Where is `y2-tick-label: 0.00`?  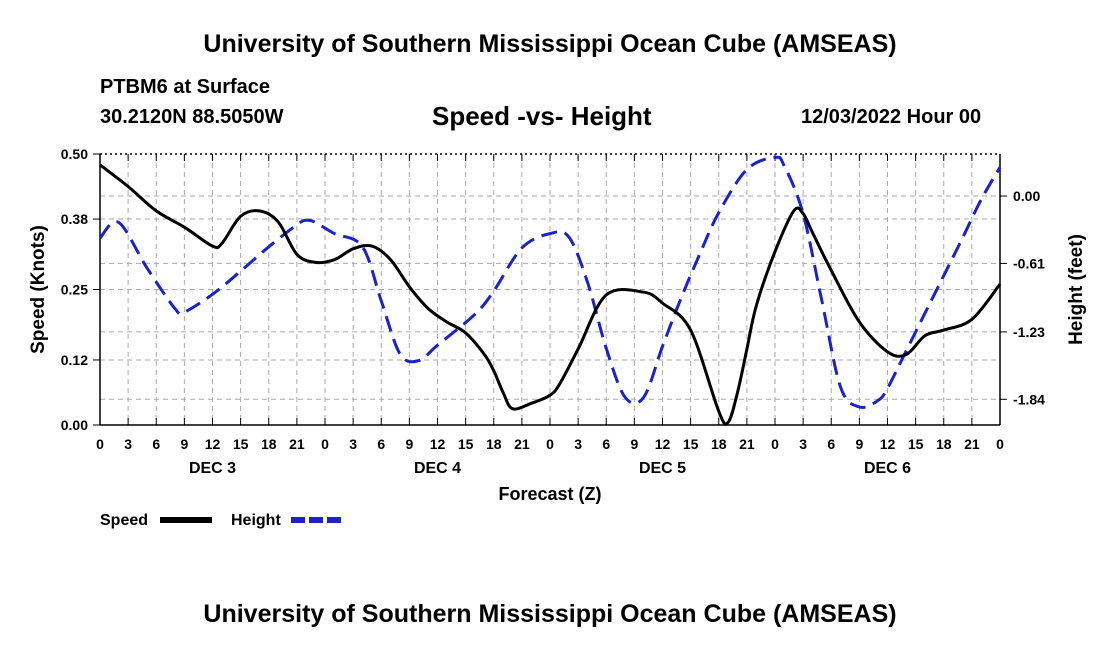
y2-tick-label: 0.00 is located at coordinates (1026, 196).